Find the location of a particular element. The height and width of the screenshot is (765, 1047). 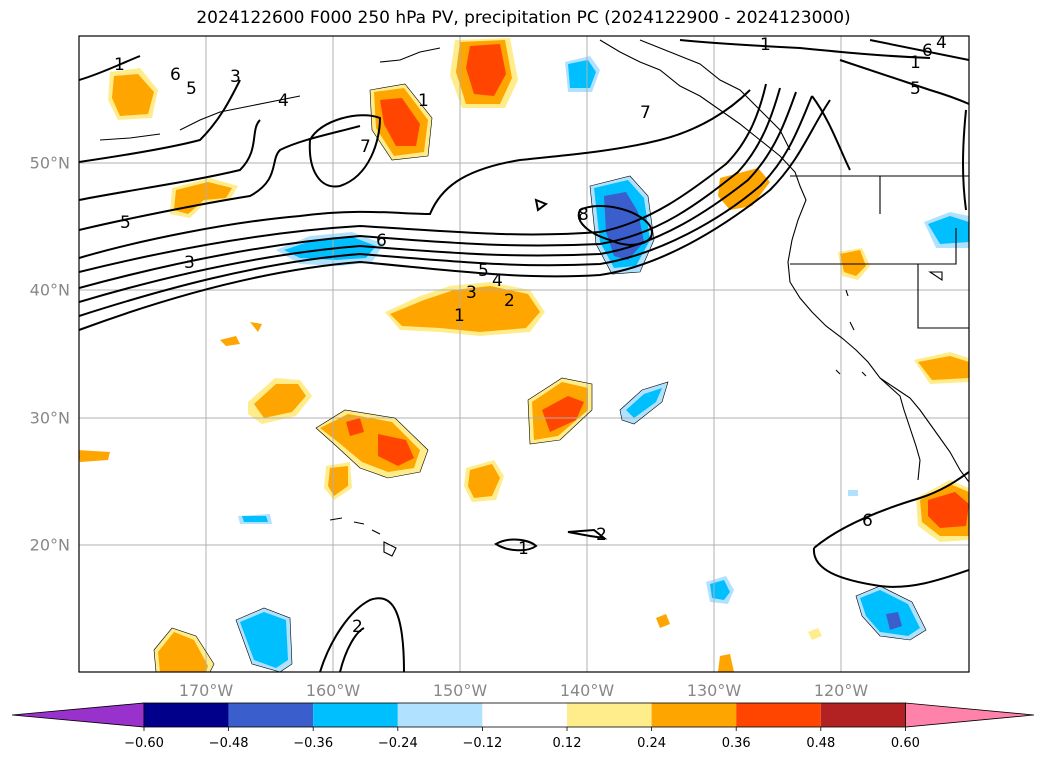

lon-label: 130°W is located at coordinates (714, 690).